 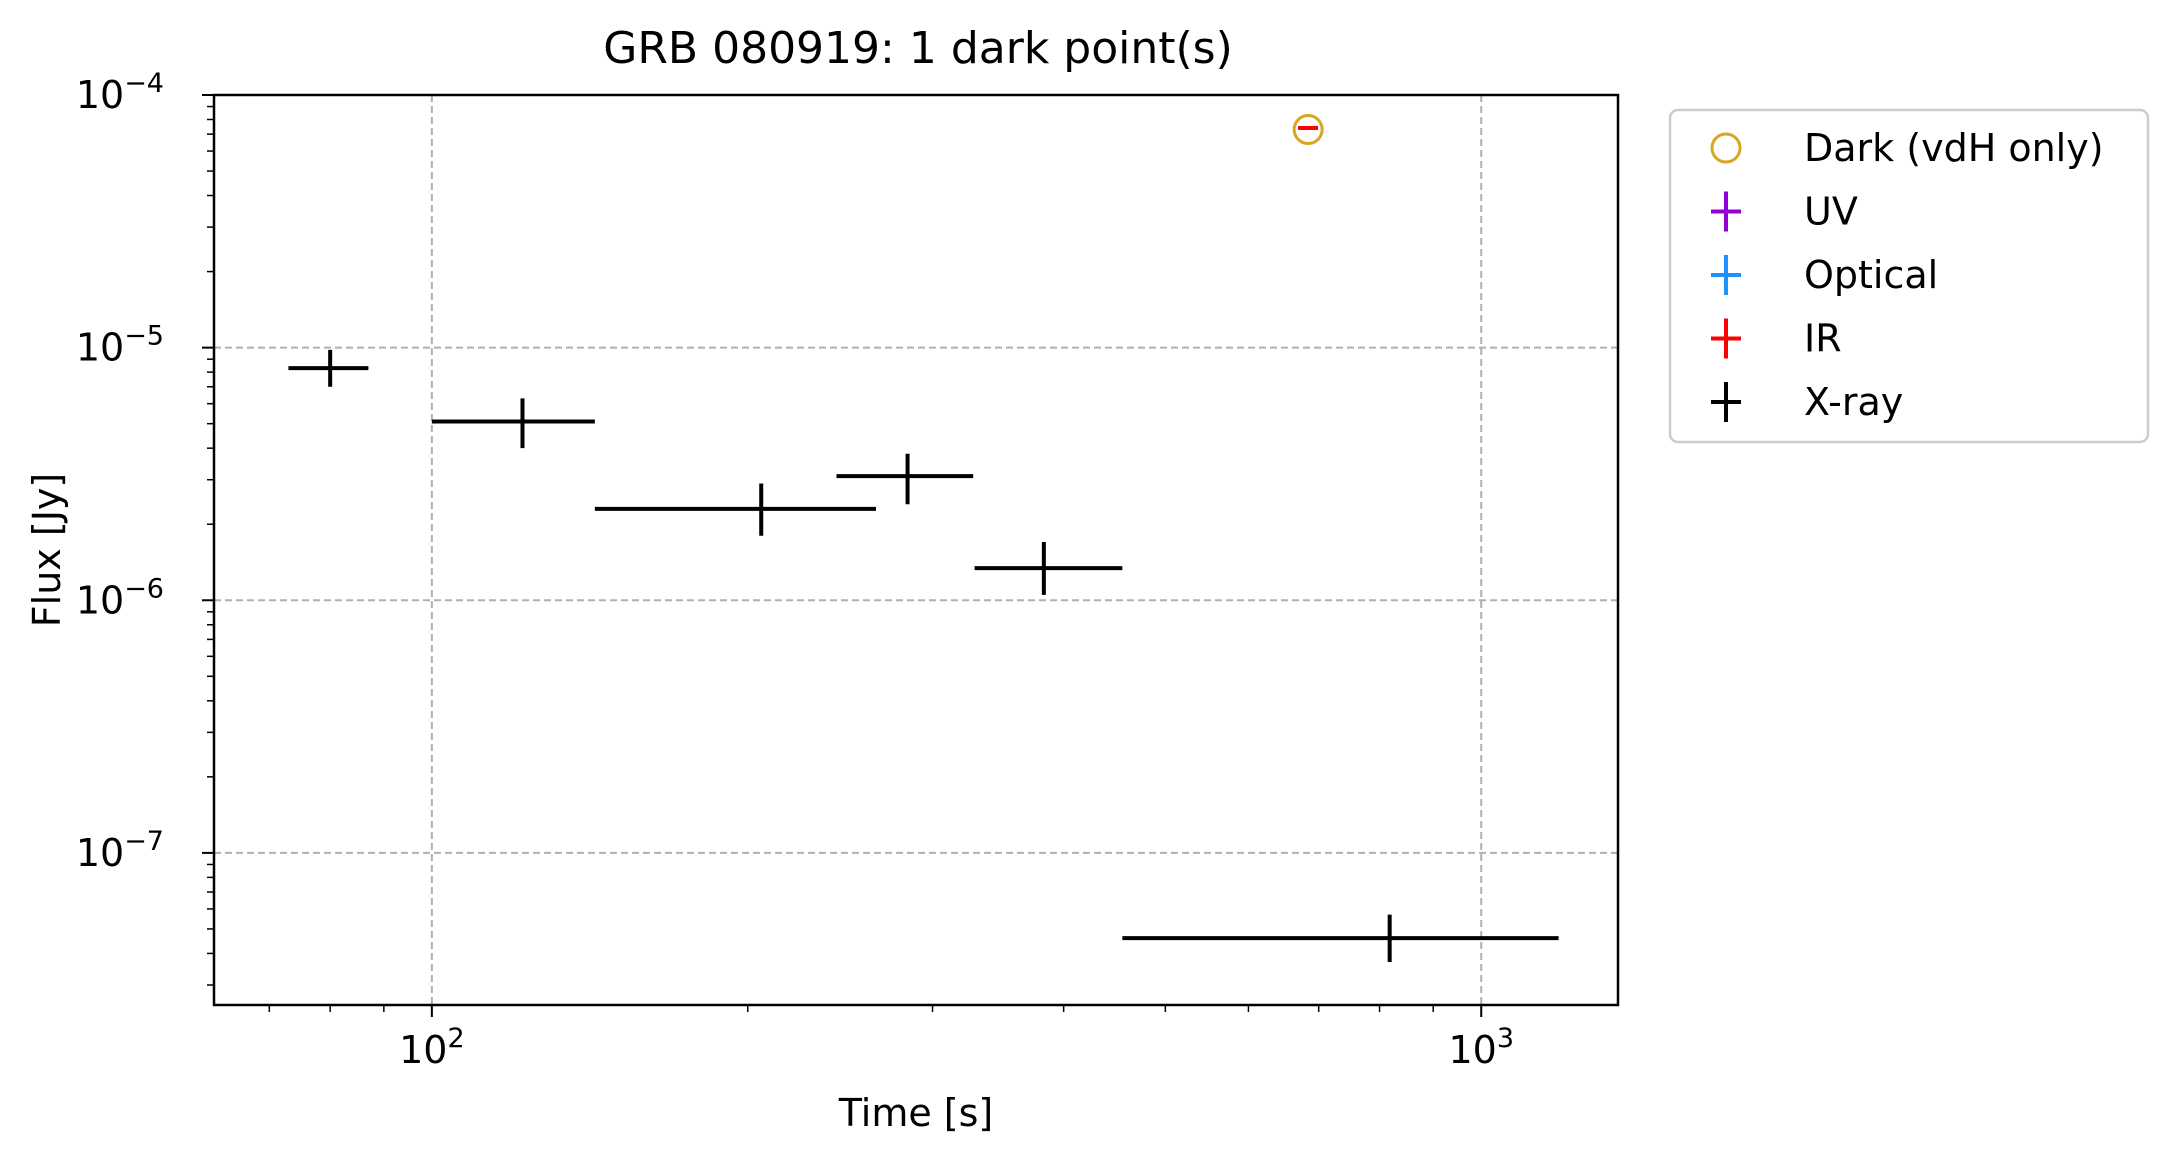 What do you see at coordinates (1853, 402) in the screenshot?
I see `legend-label: X-ray` at bounding box center [1853, 402].